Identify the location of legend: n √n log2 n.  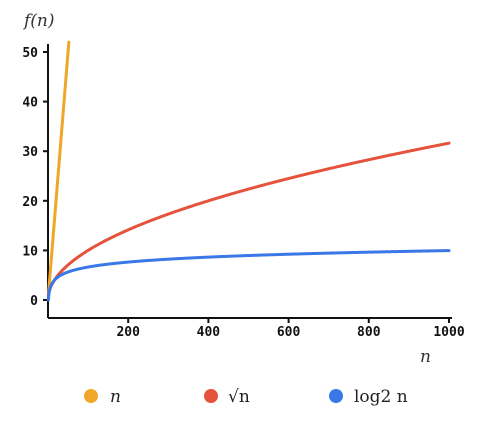
(246, 397).